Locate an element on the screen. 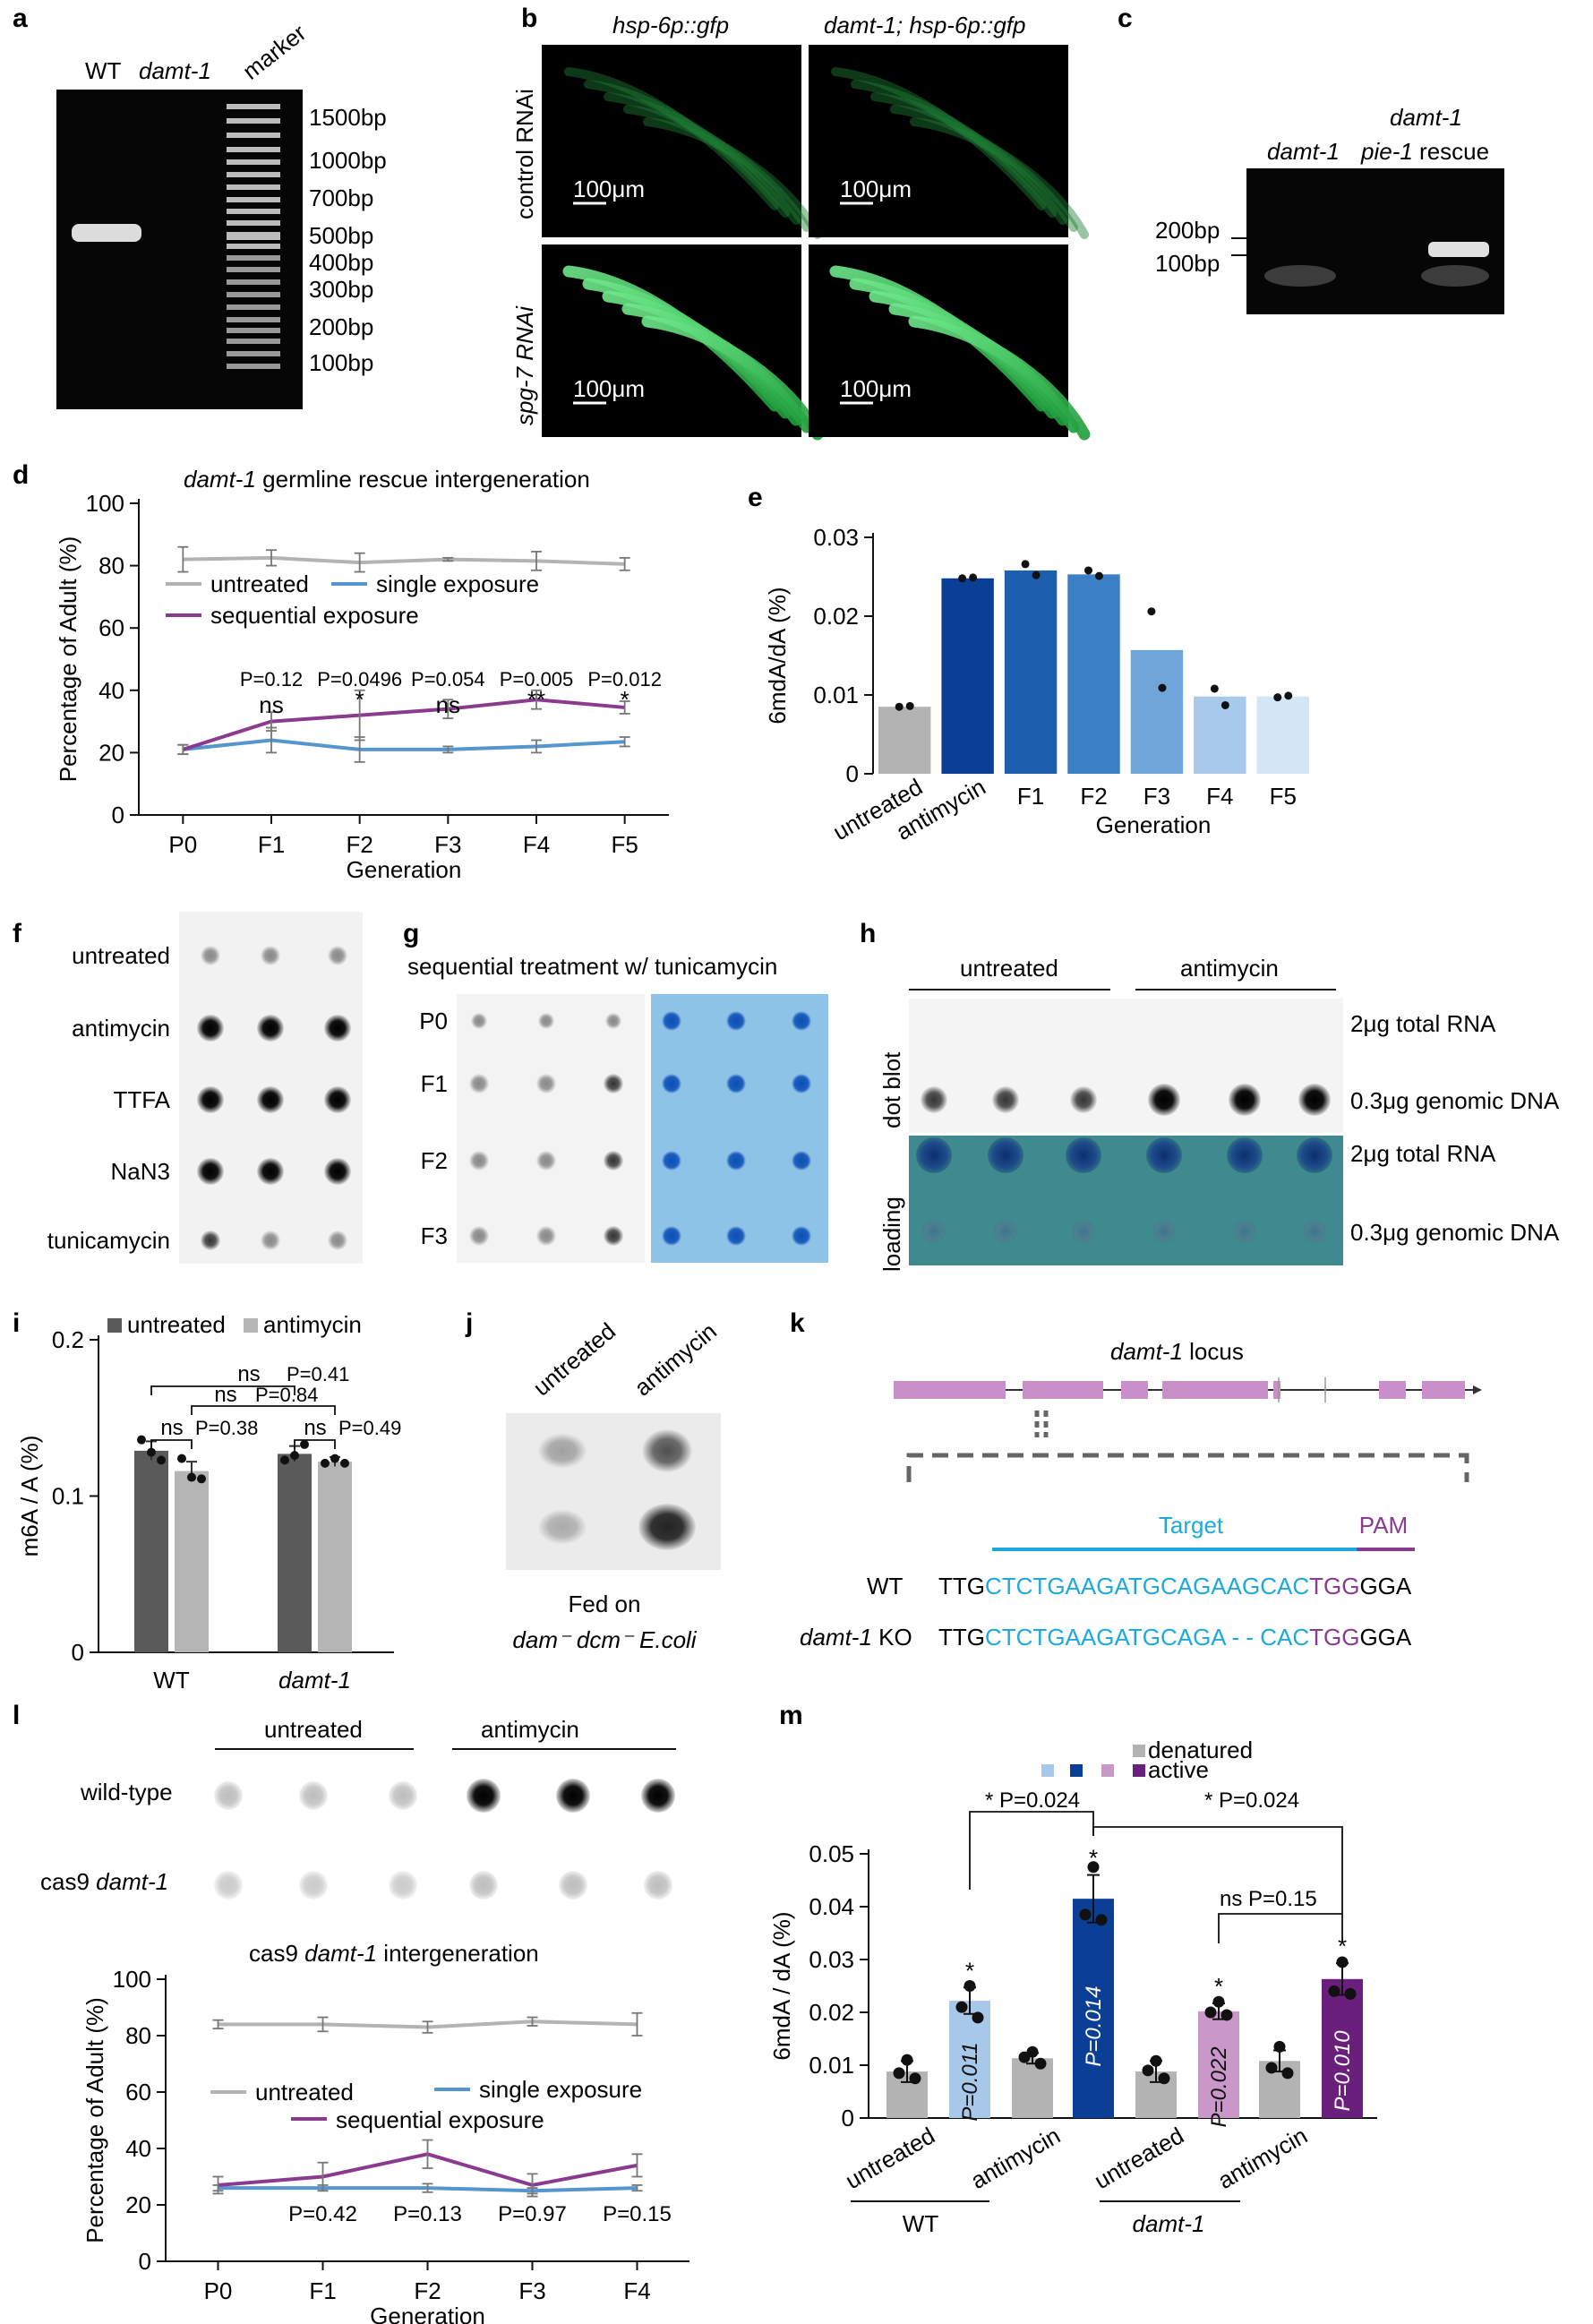  significance-mark: * is located at coordinates (359, 699).